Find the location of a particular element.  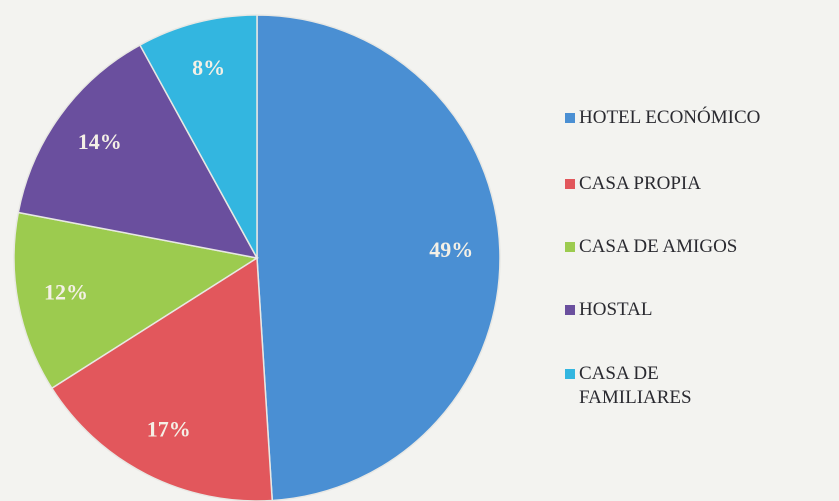

value-label: 8% is located at coordinates (208, 67).